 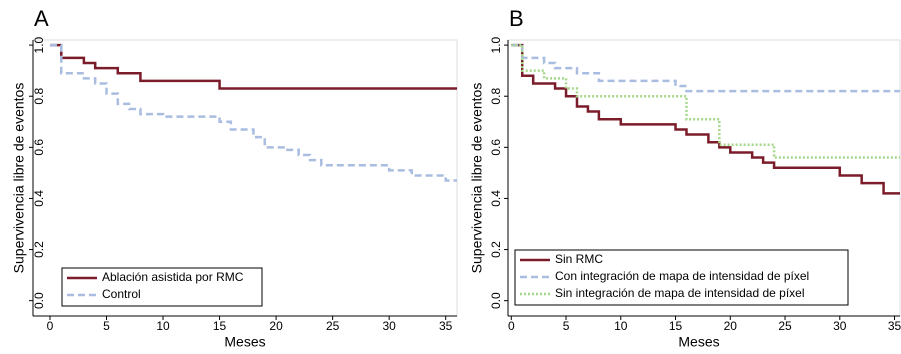 I want to click on legend-label: Control, so click(x=121, y=294).